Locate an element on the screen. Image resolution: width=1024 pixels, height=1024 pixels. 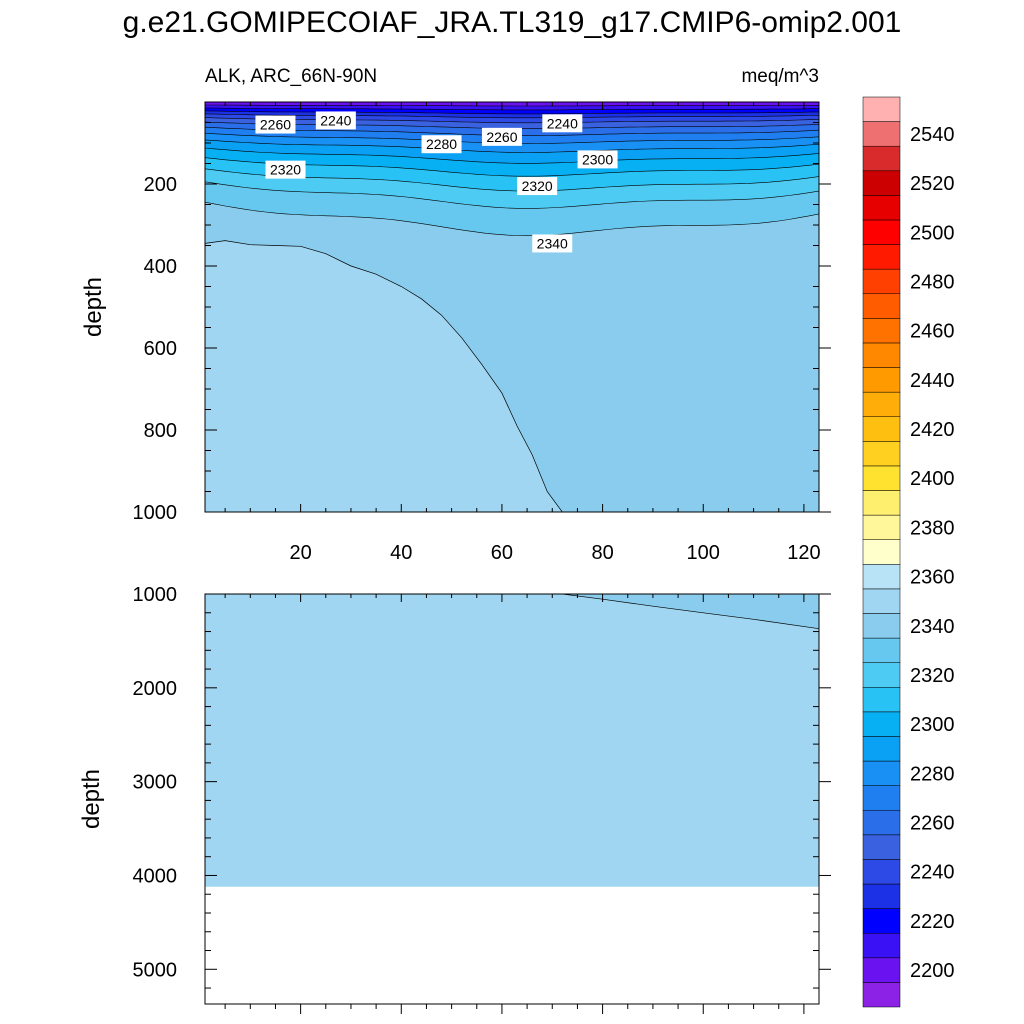
upper-x-tick-label: 20 is located at coordinates (300, 553).